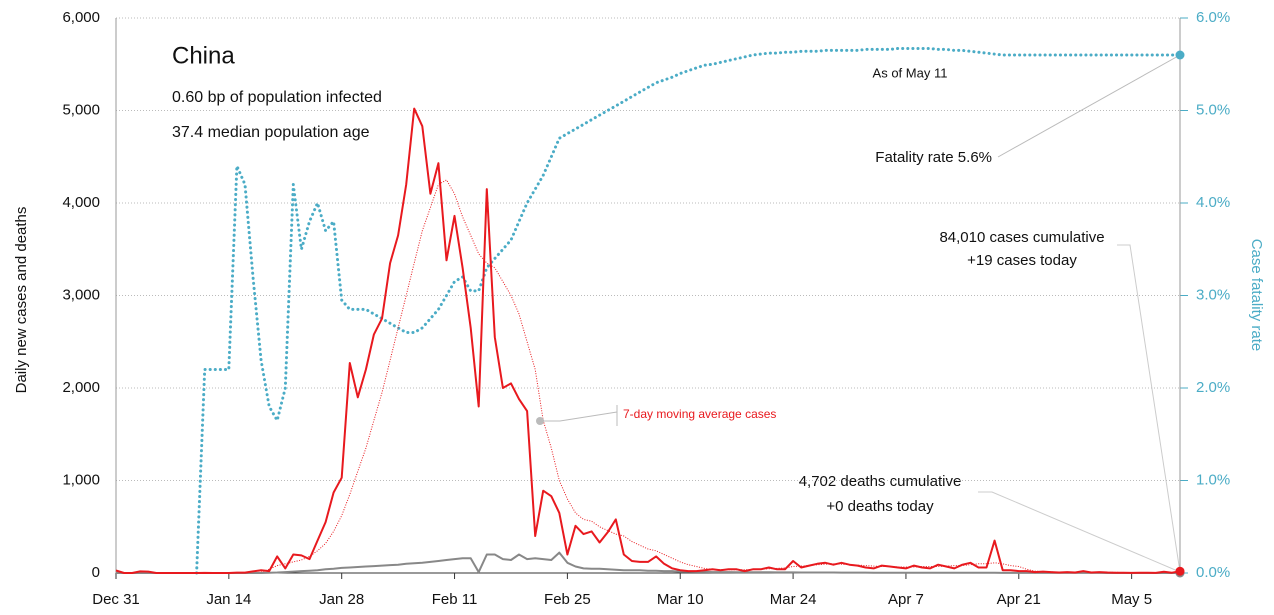  Describe the element at coordinates (116, 599) in the screenshot. I see `x-tick-label: Dec 31` at that location.